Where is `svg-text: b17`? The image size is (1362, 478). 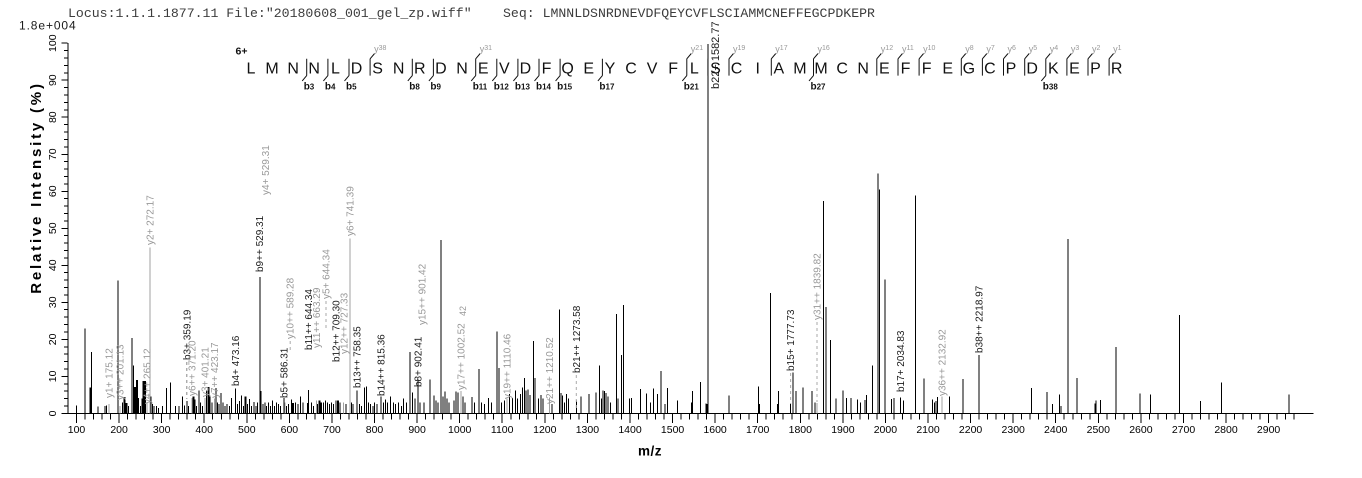 svg-text: b17 is located at coordinates (607, 87).